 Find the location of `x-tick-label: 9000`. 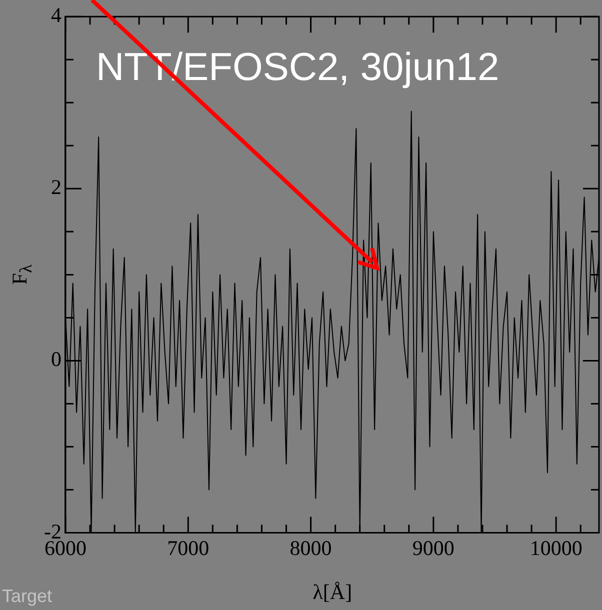

x-tick-label: 9000 is located at coordinates (433, 548).